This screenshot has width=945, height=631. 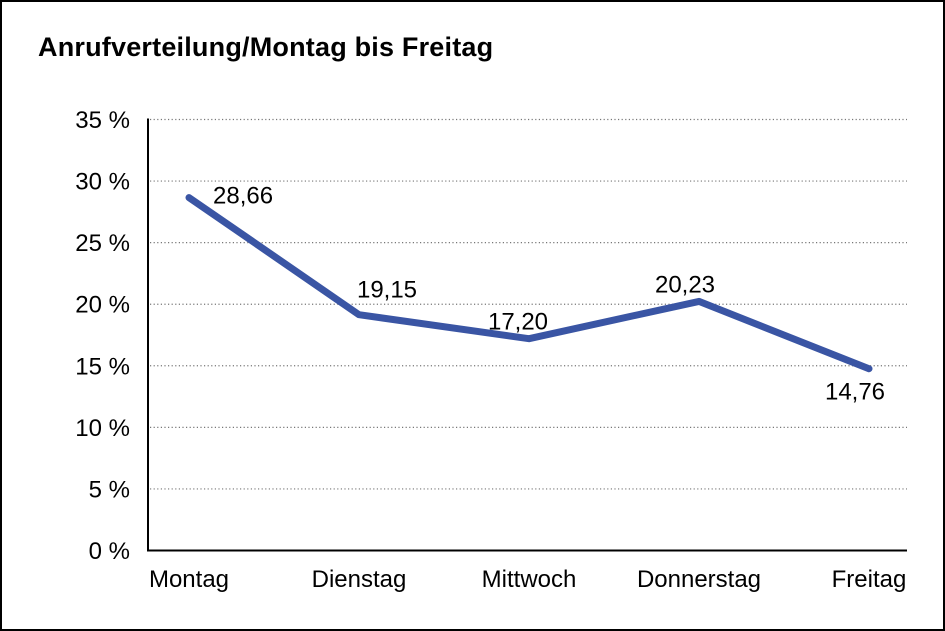 I want to click on y-tick-label: 10 %, so click(x=102, y=428).